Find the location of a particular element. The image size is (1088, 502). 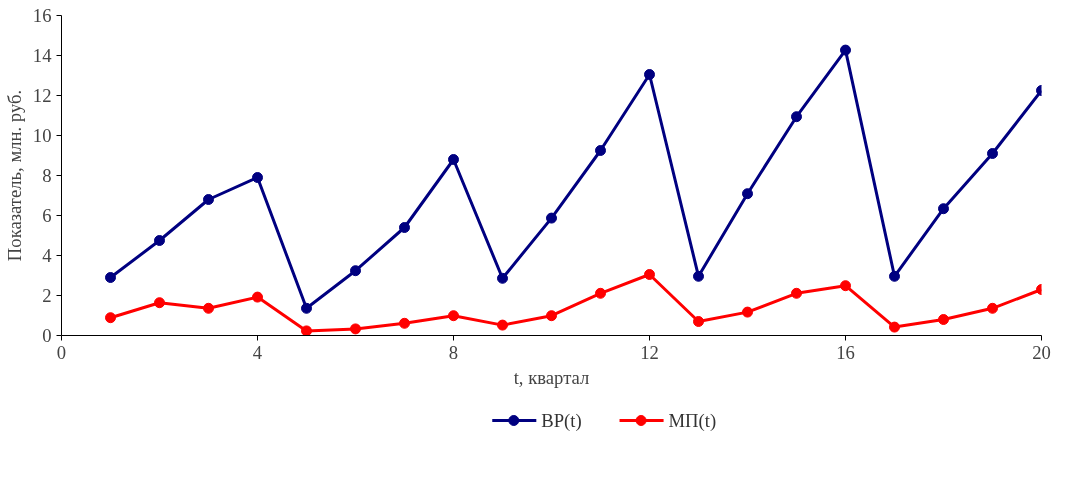

y-tick-label: 10 is located at coordinates (42, 135).